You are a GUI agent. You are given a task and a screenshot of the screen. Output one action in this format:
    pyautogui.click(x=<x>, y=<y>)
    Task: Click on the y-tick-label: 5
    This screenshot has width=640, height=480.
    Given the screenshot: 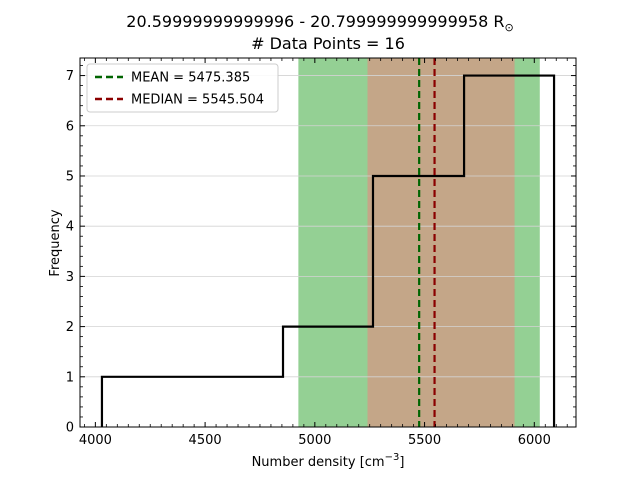 What is the action you would take?
    pyautogui.click(x=70, y=176)
    